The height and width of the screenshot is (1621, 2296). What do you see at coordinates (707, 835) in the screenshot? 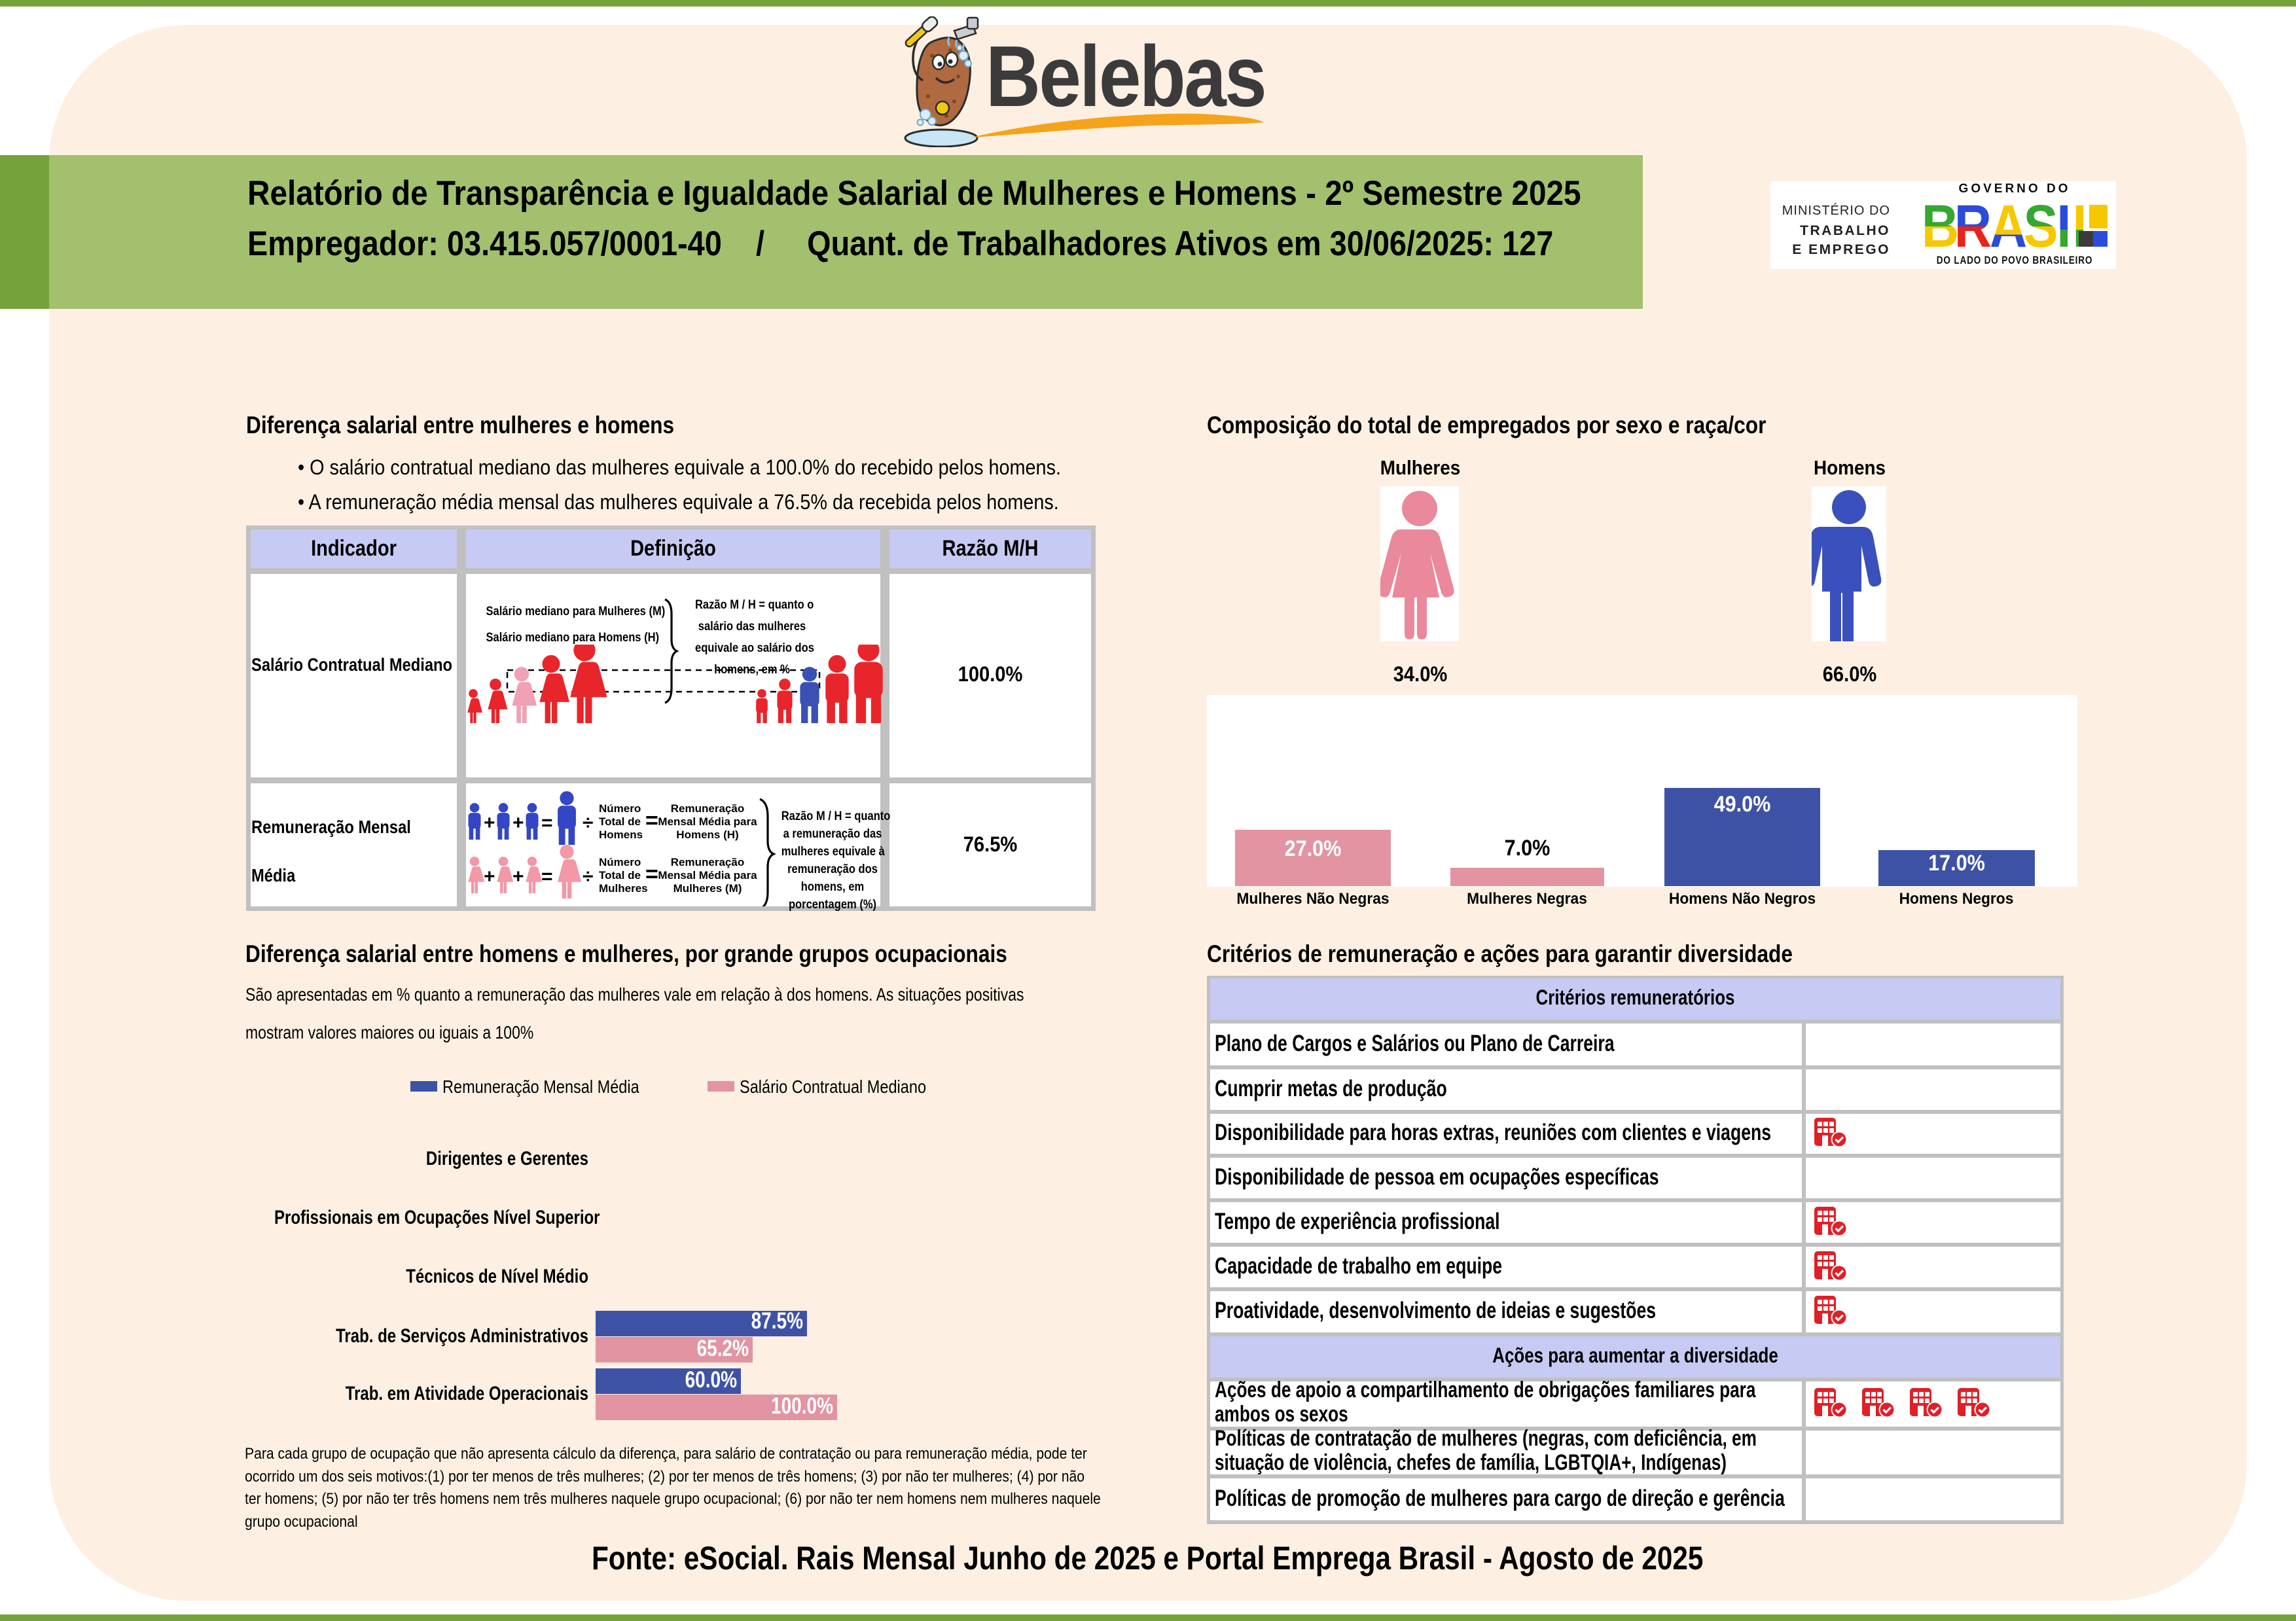
I see `svg-text: Homens (H)` at bounding box center [707, 835].